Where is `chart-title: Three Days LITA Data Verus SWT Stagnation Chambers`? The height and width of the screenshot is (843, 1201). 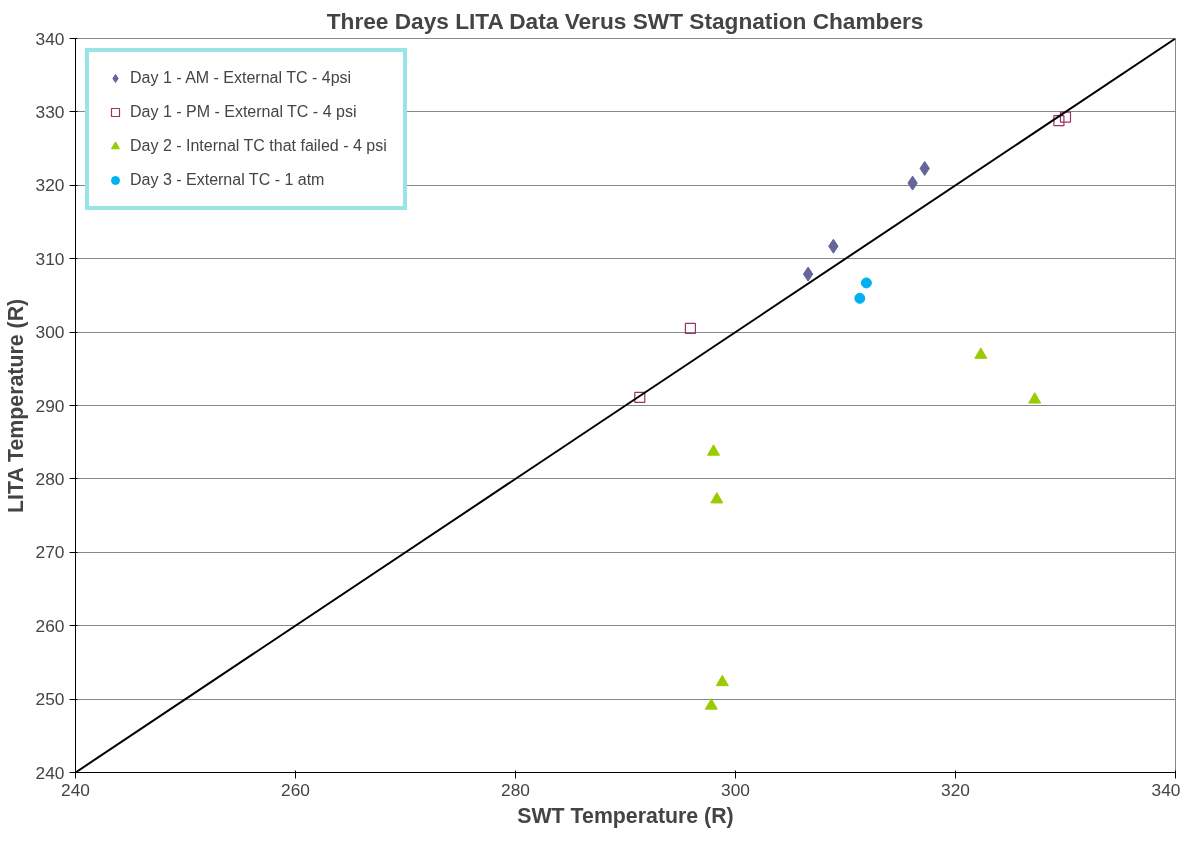 chart-title: Three Days LITA Data Verus SWT Stagnation Chambers is located at coordinates (625, 20).